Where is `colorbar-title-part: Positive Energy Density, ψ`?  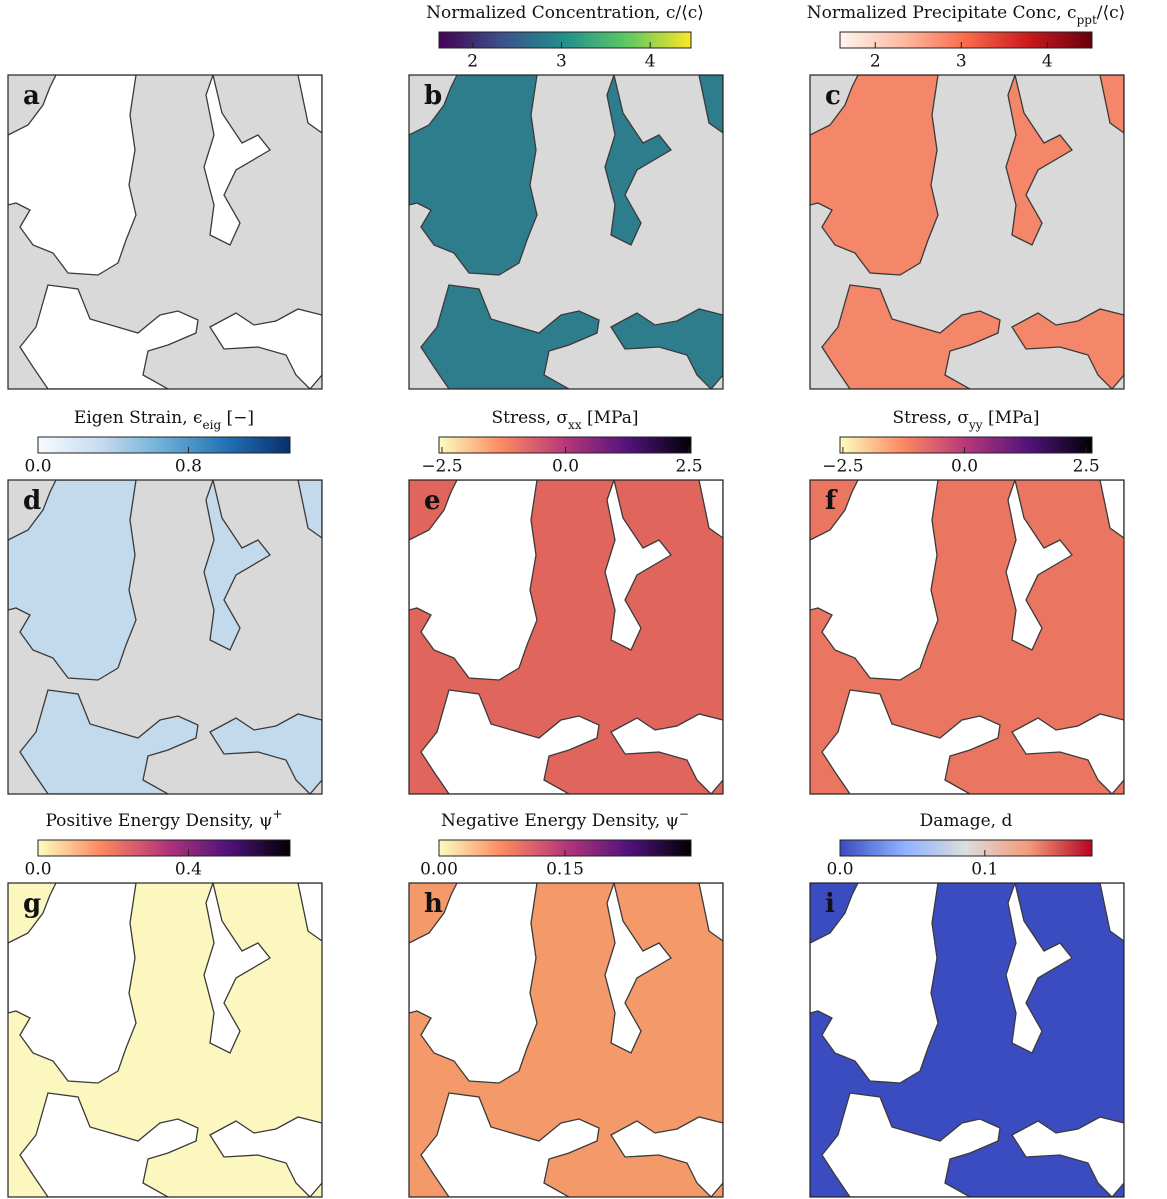 colorbar-title-part: Positive Energy Density, ψ is located at coordinates (158, 821).